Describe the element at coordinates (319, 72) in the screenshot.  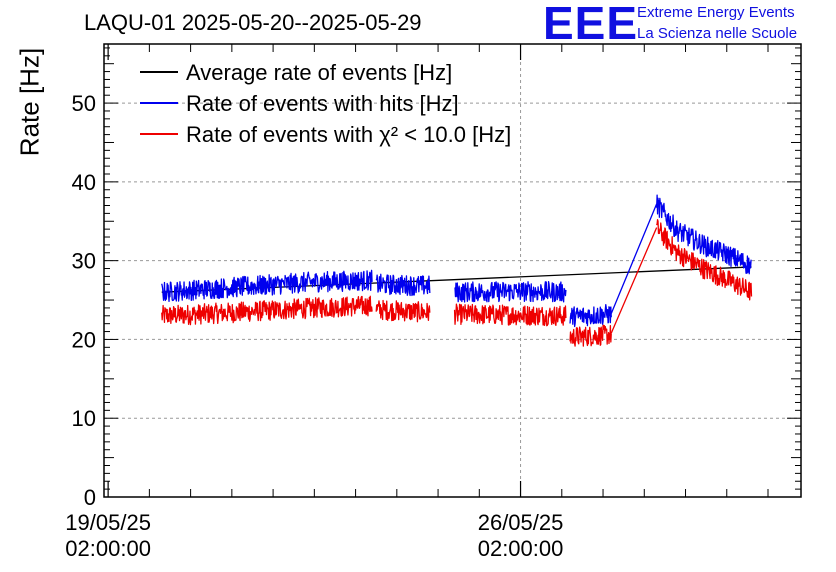
I see `legend-entry-label: Average rate of events [Hz]` at that location.